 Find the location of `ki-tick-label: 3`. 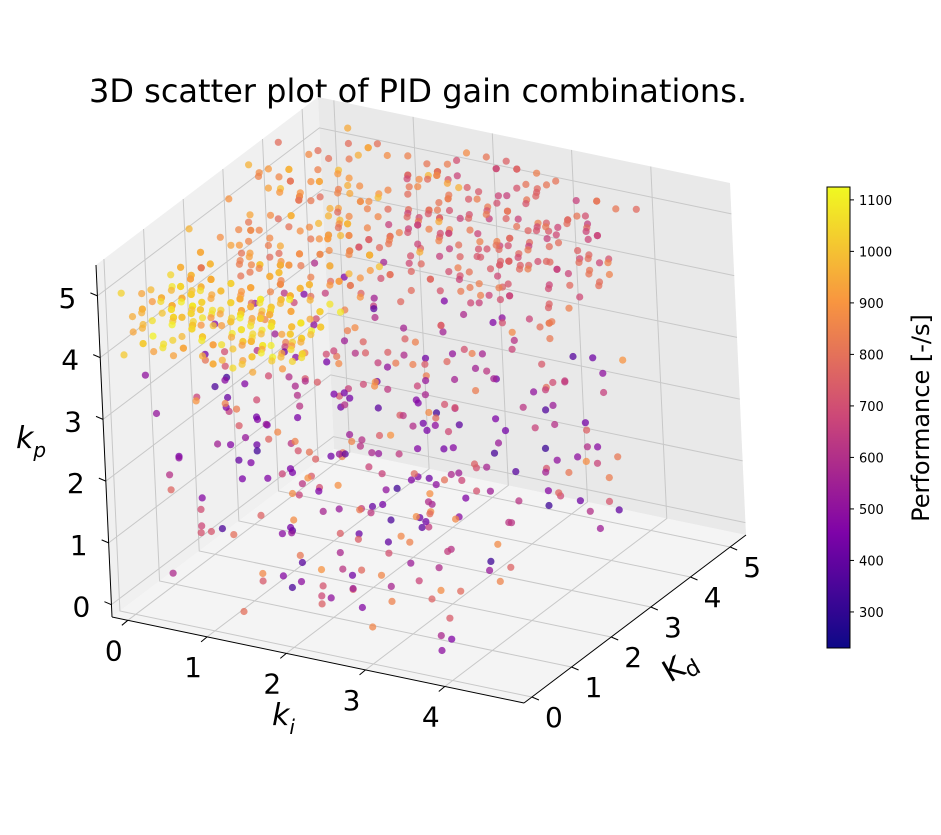

ki-tick-label: 3 is located at coordinates (352, 700).